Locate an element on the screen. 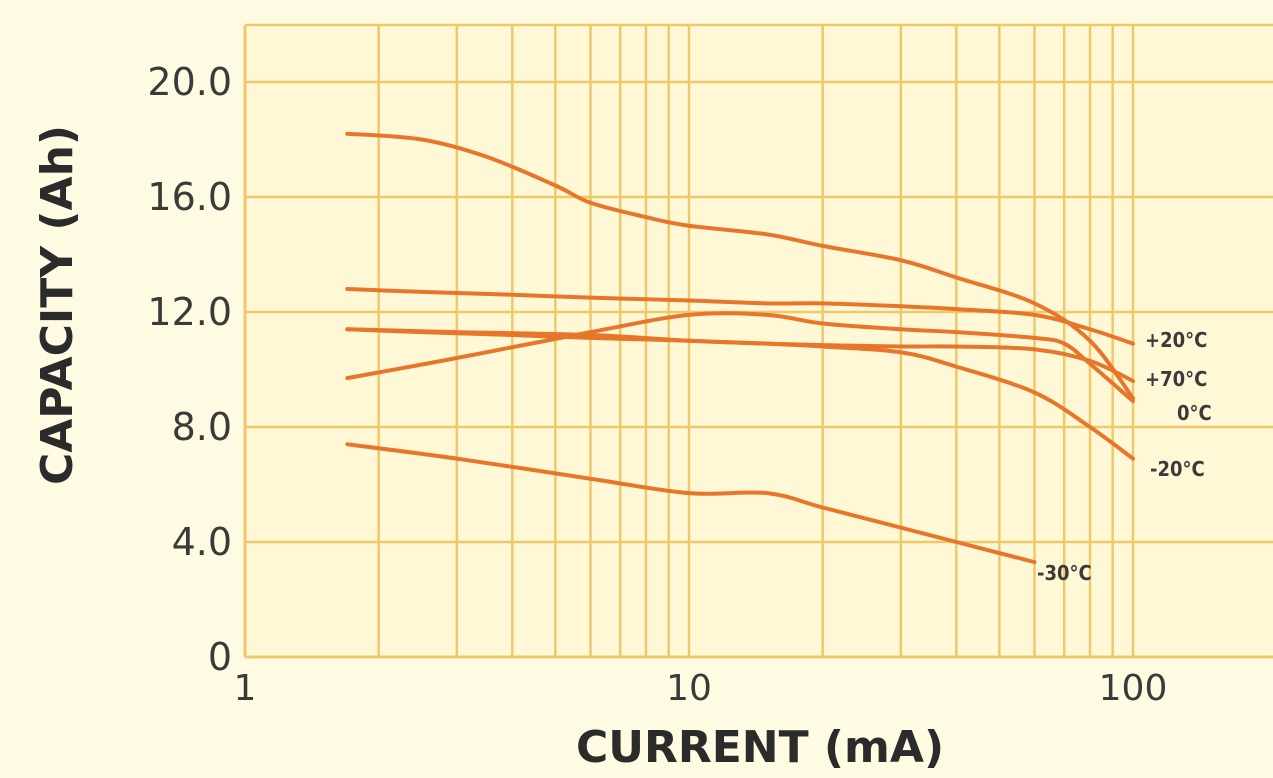  y-tick-label: 12.0 is located at coordinates (189, 312).